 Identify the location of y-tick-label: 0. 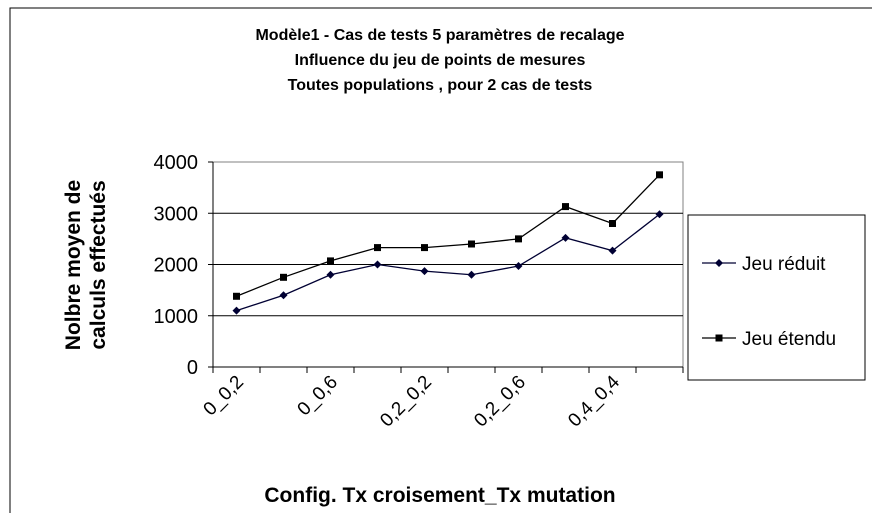
(192, 368).